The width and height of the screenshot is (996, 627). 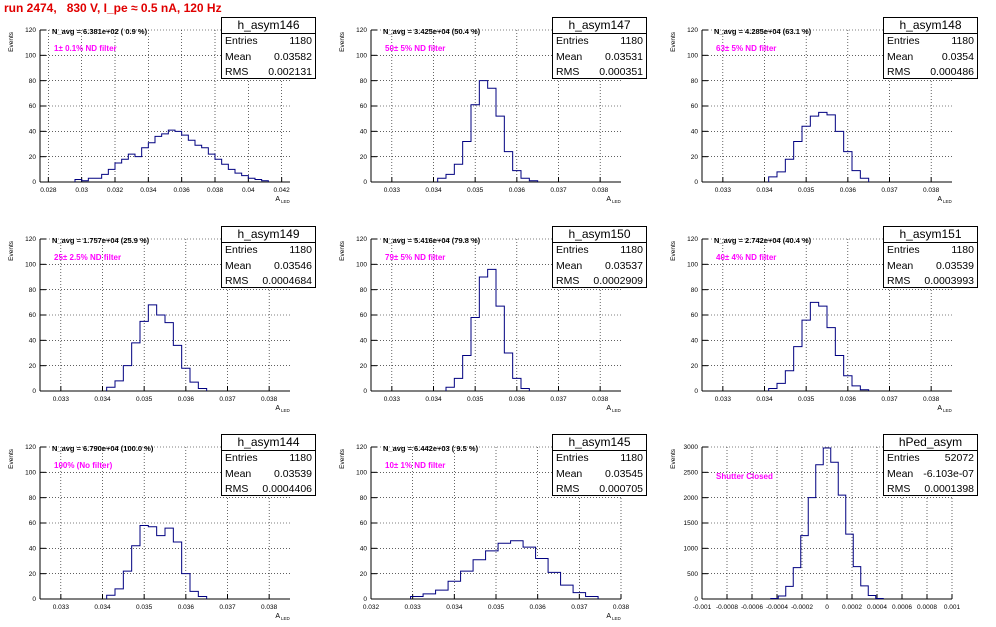 What do you see at coordinates (293, 265) in the screenshot?
I see `stats-value: 0.03546` at bounding box center [293, 265].